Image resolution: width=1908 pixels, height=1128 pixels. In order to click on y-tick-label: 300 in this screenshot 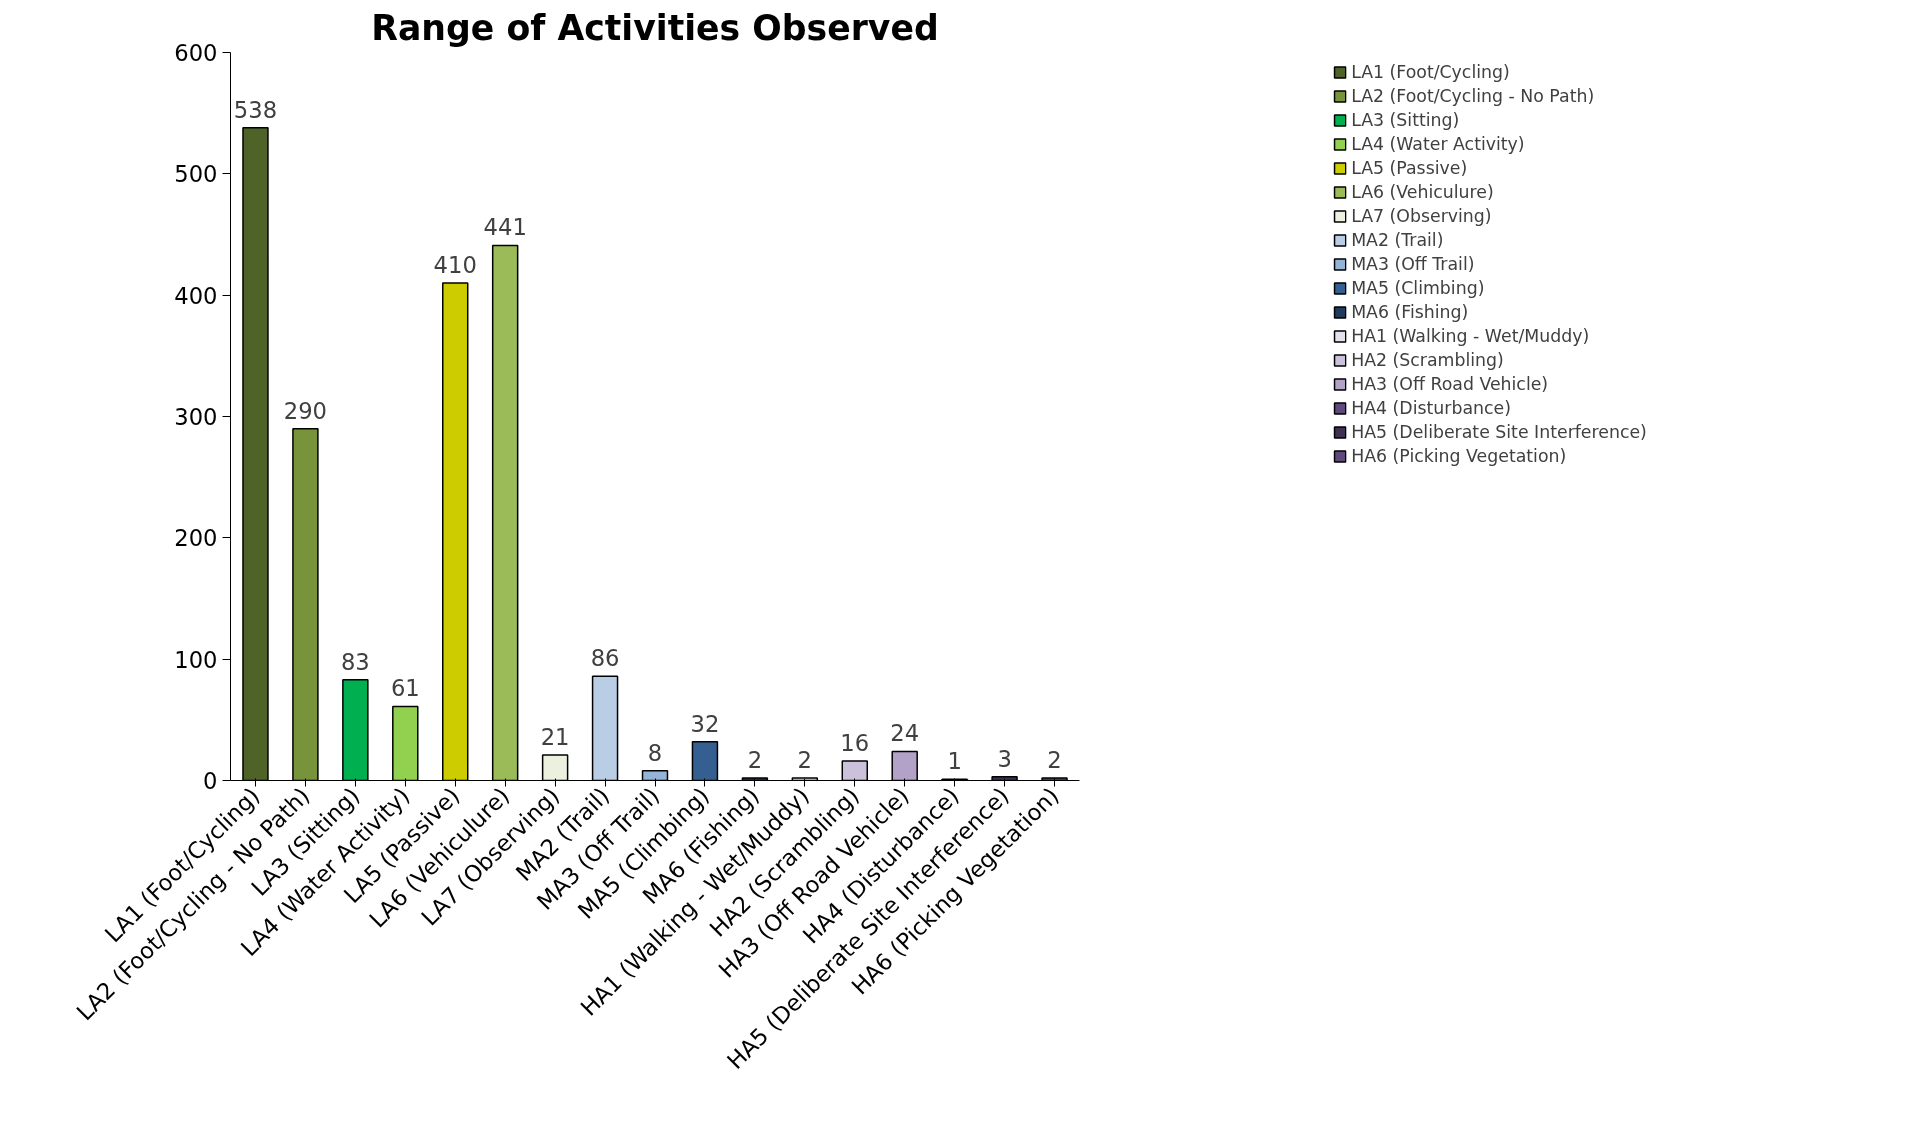, I will do `click(196, 417)`.